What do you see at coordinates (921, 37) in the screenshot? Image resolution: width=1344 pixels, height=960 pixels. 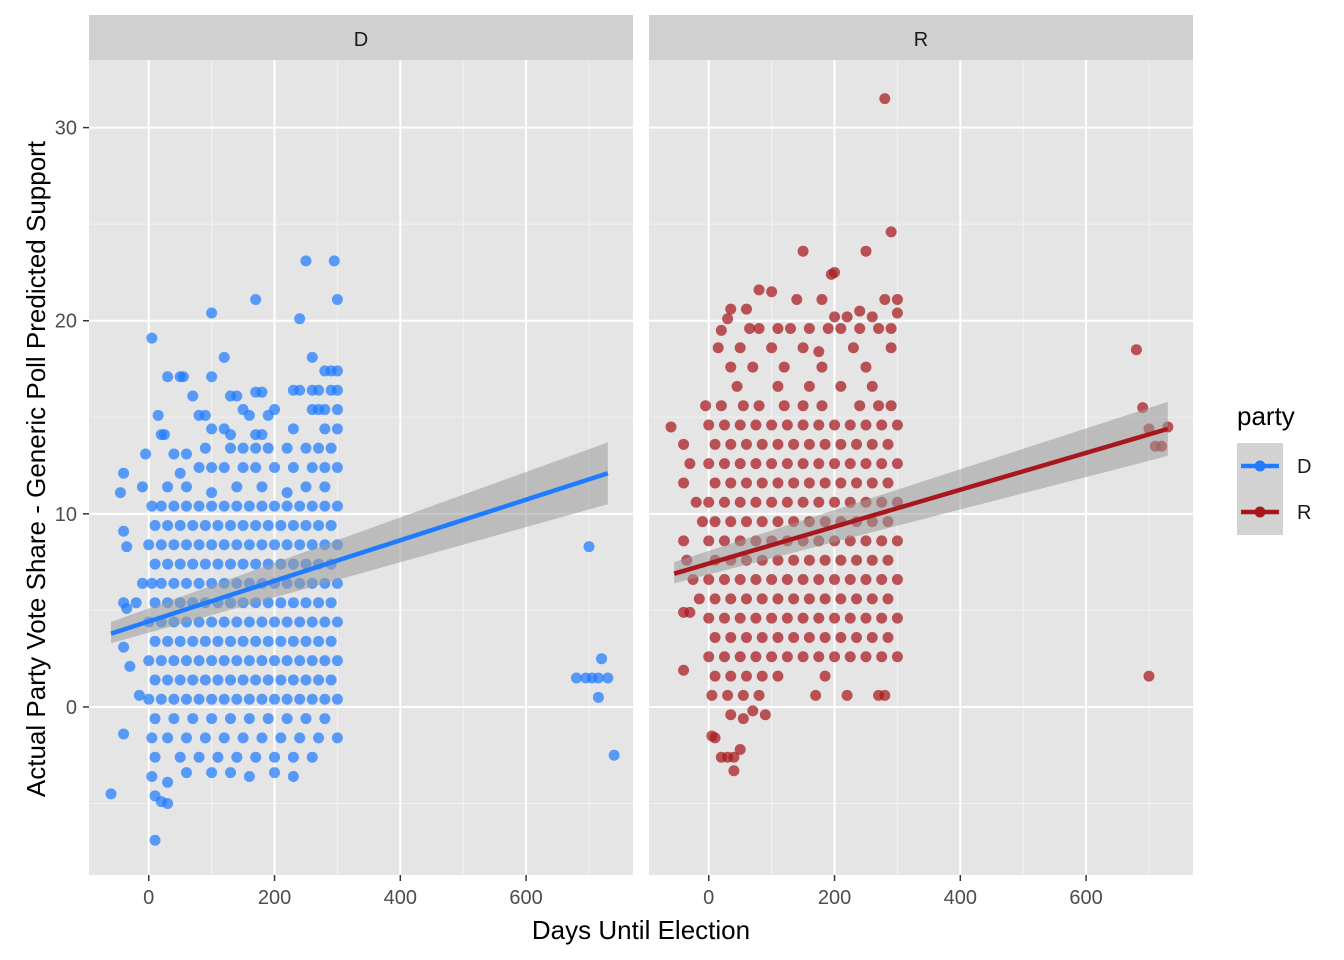 I see `facet-strip` at bounding box center [921, 37].